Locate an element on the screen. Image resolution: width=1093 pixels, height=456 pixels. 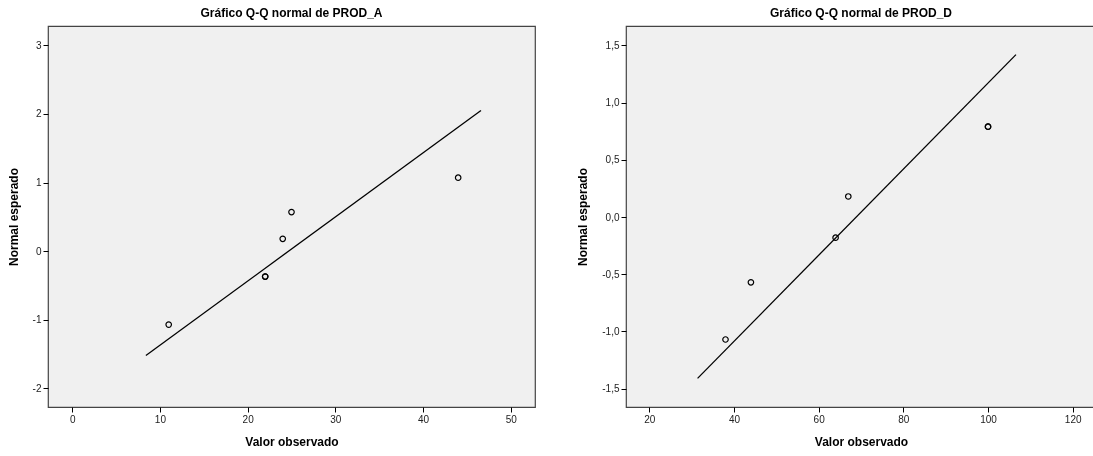
y-tick-label: -2 is located at coordinates (37, 388).